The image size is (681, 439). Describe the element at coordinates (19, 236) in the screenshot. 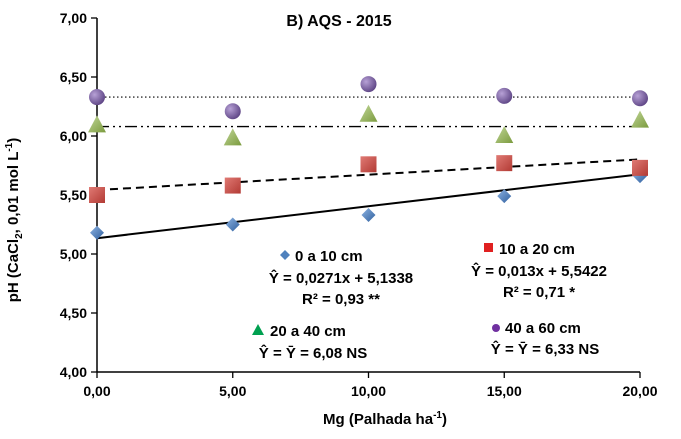

I see `y-axis-label-sub: 2` at that location.